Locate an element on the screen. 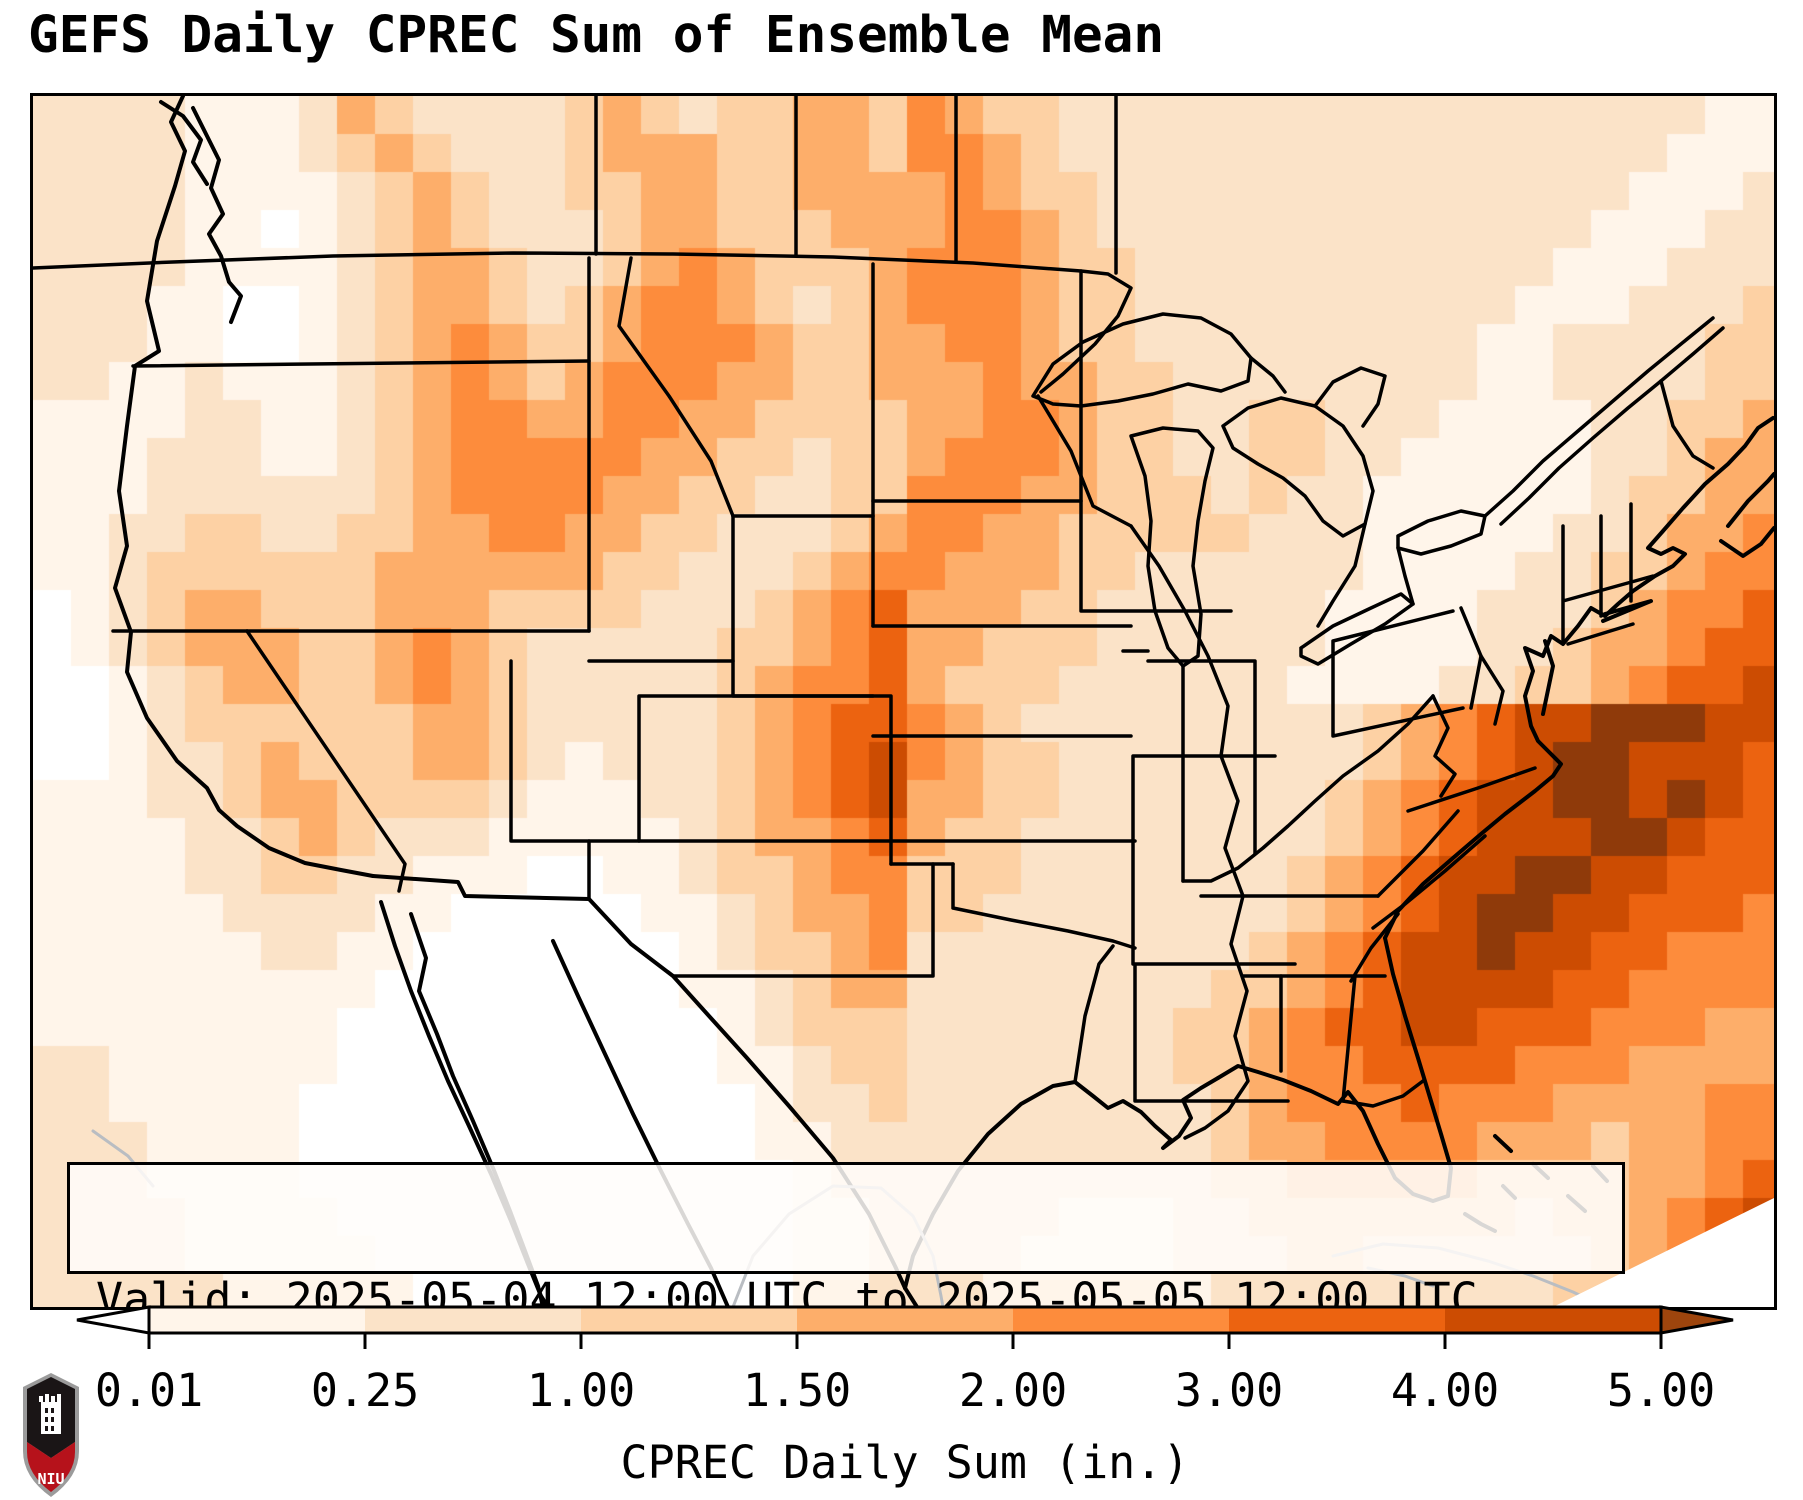  ia-mo-ar-la-borders is located at coordinates (1214, 928).